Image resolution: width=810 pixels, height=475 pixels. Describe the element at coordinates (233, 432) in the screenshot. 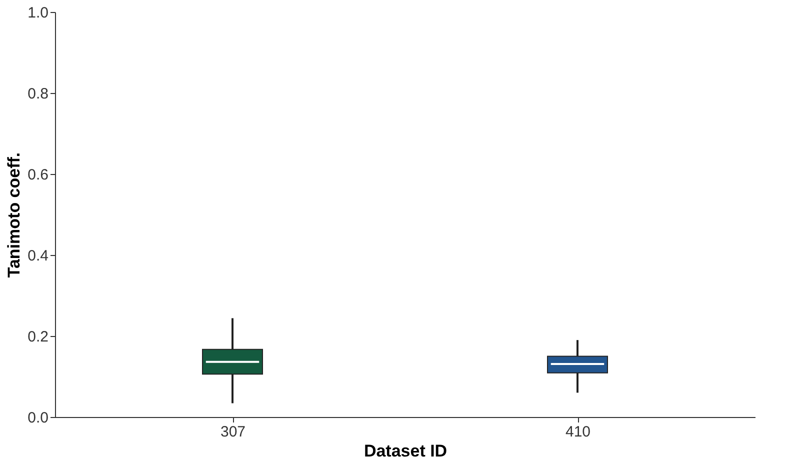

I see `x-tick-label: 307` at that location.